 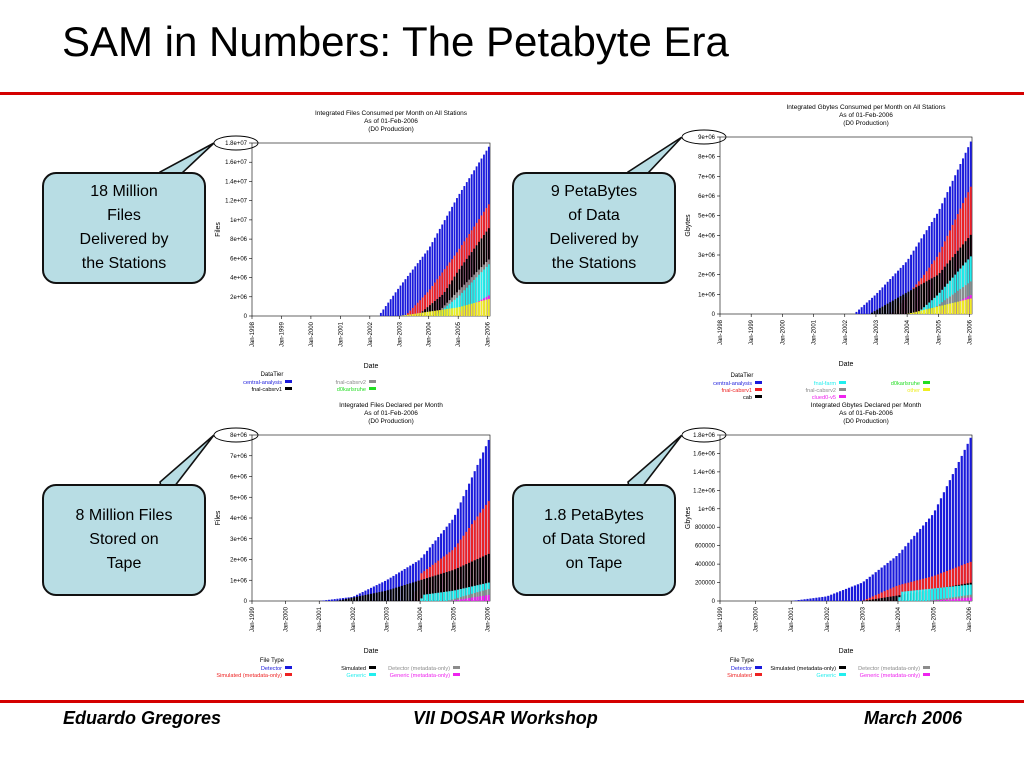 What do you see at coordinates (371, 334) in the screenshot?
I see `x-tick-label: Jan-2002` at bounding box center [371, 334].